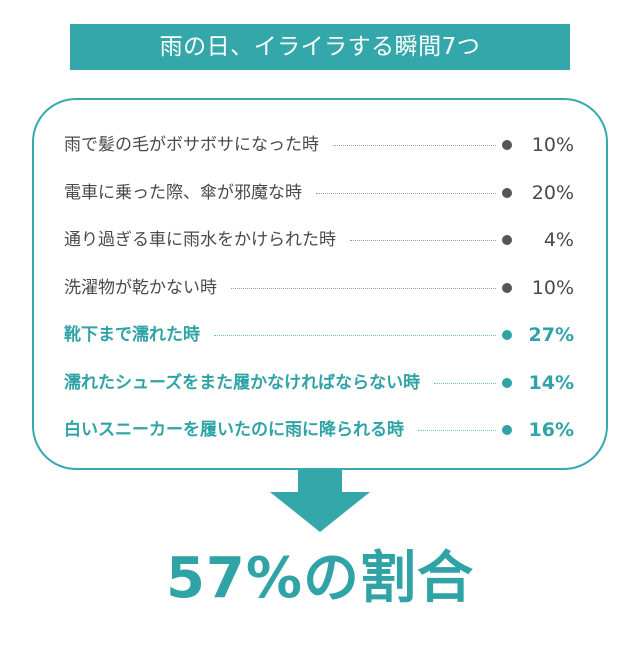 This screenshot has width=640, height=648. What do you see at coordinates (320, 578) in the screenshot?
I see `result-total: 57%の割合` at bounding box center [320, 578].